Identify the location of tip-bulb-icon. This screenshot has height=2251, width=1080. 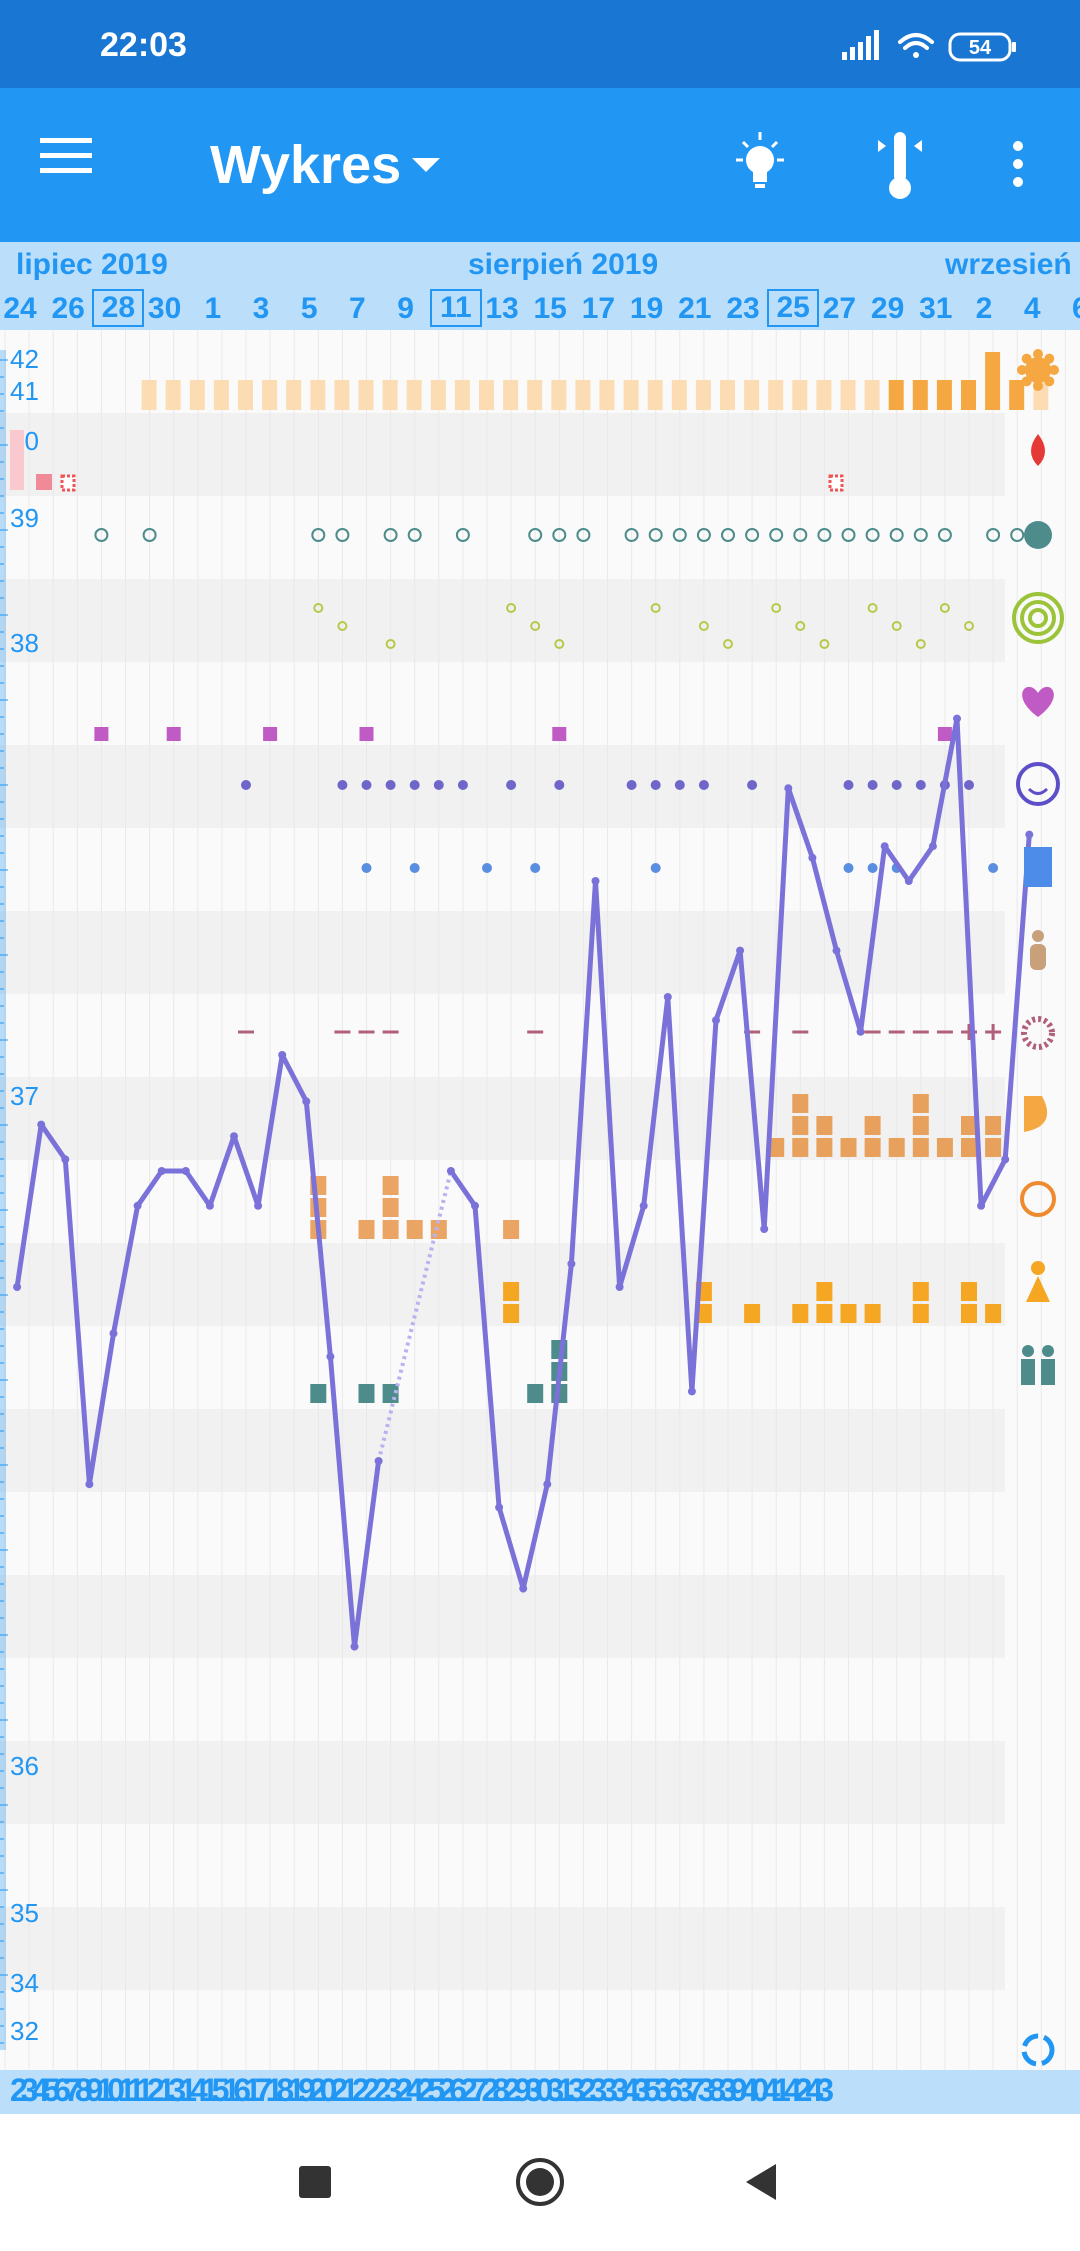
(760, 165).